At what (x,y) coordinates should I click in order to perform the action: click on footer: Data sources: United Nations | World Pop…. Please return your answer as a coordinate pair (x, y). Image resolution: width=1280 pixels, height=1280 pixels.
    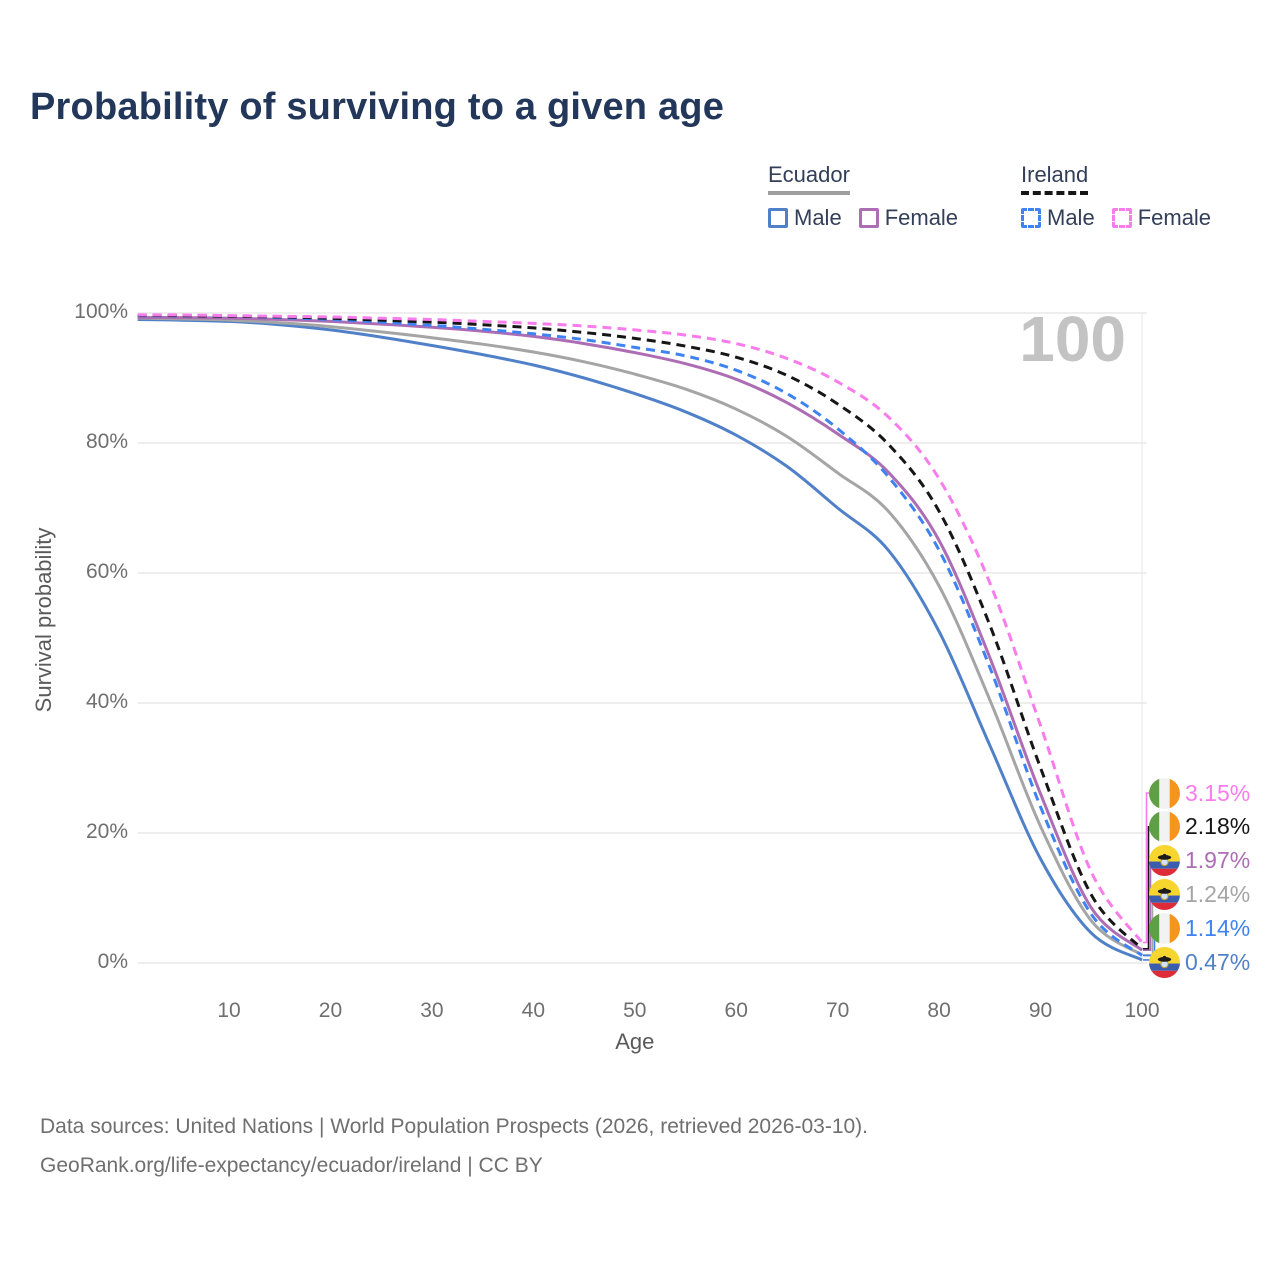
    Looking at the image, I should click on (454, 1147).